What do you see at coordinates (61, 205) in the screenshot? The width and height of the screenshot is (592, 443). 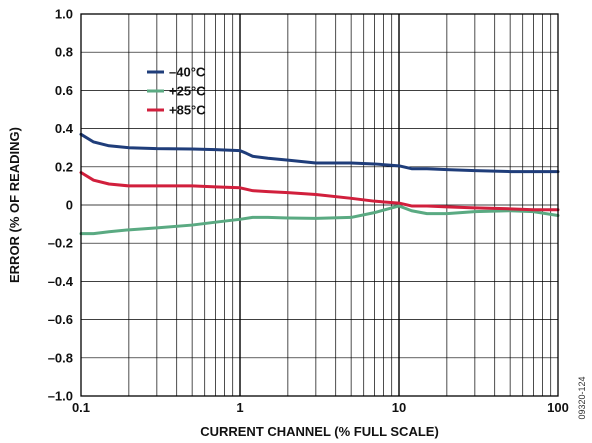 I see `y-tick-labels: 1.0 0.8 0.6 0.4 0.2 0 –0.2 –0.4 –0.6 –0.8 –1.0` at bounding box center [61, 205].